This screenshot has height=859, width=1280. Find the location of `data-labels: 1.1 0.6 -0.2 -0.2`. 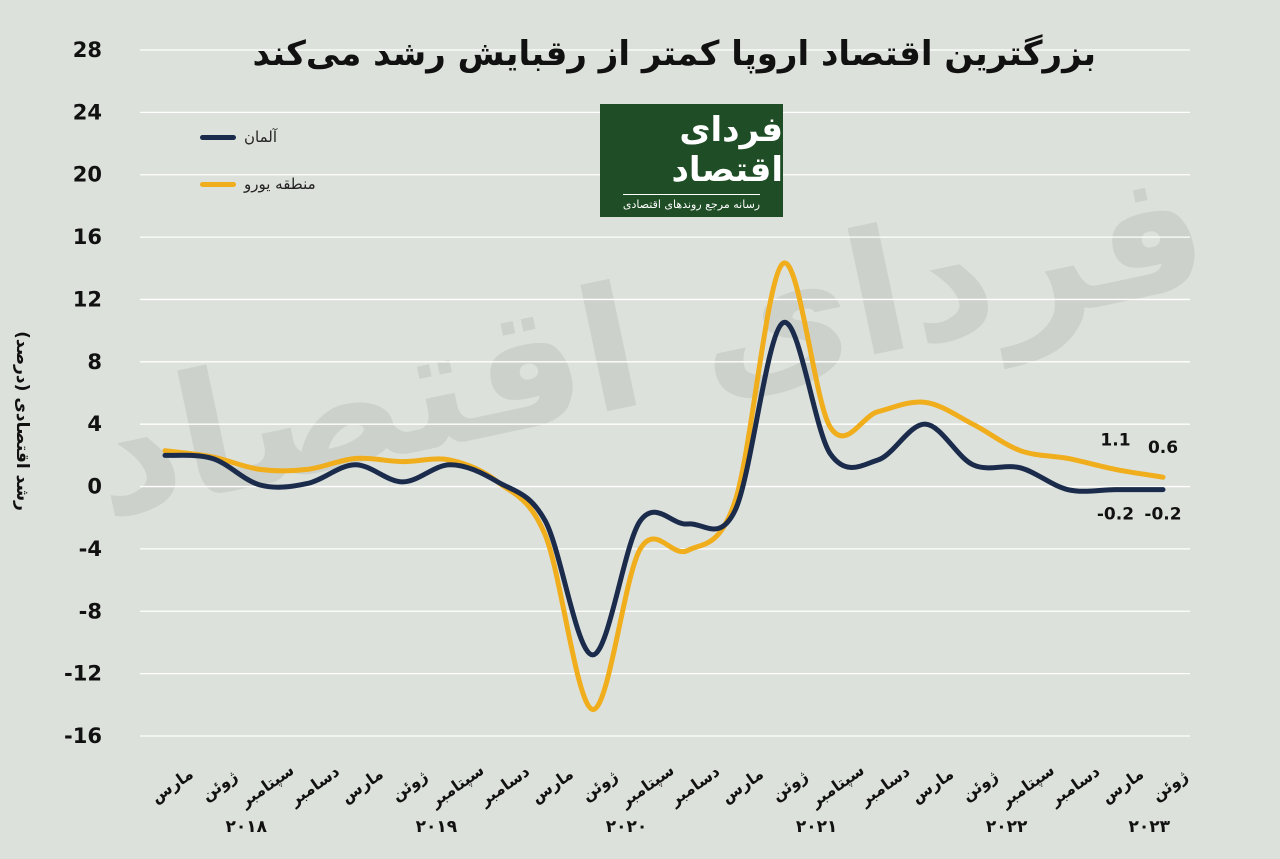

data-labels: 1.1 0.6 -0.2 -0.2 is located at coordinates (1139, 477).